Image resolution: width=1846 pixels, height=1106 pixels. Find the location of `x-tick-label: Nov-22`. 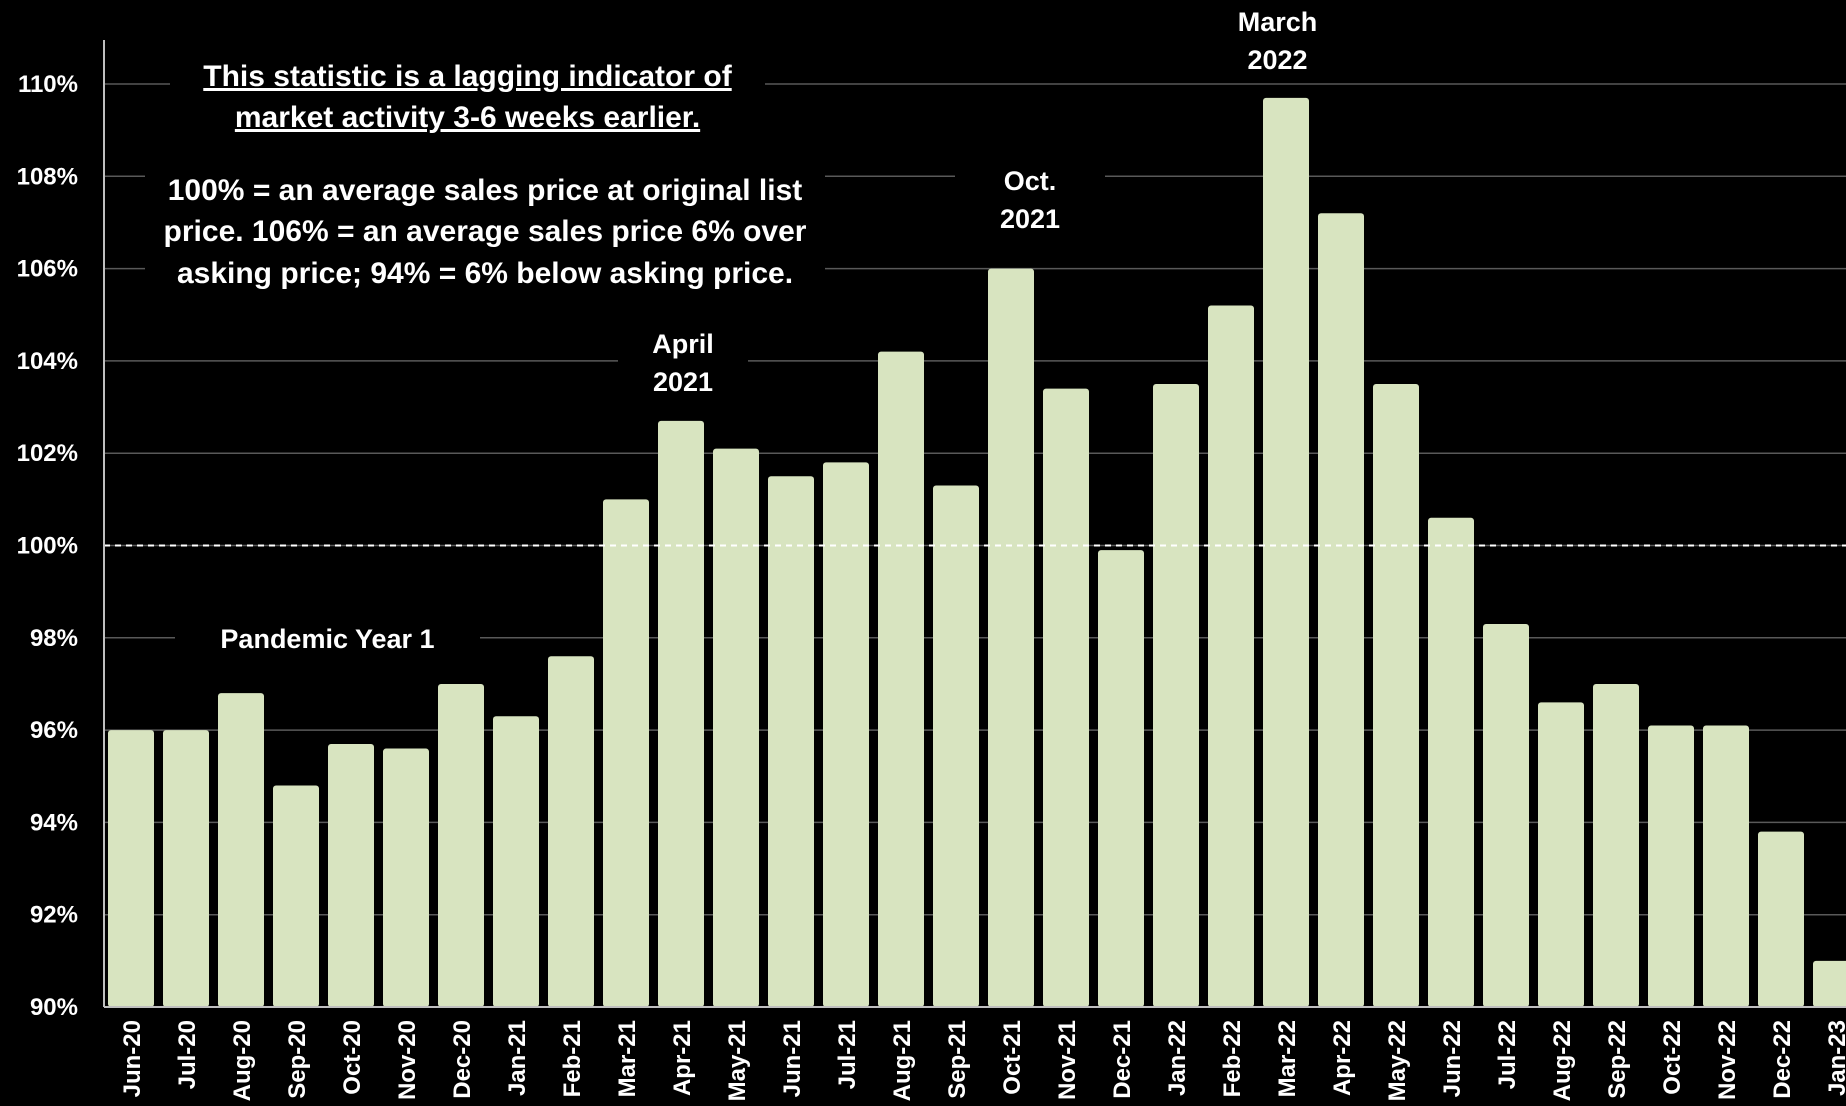

x-tick-label: Nov-22 is located at coordinates (1727, 1060).